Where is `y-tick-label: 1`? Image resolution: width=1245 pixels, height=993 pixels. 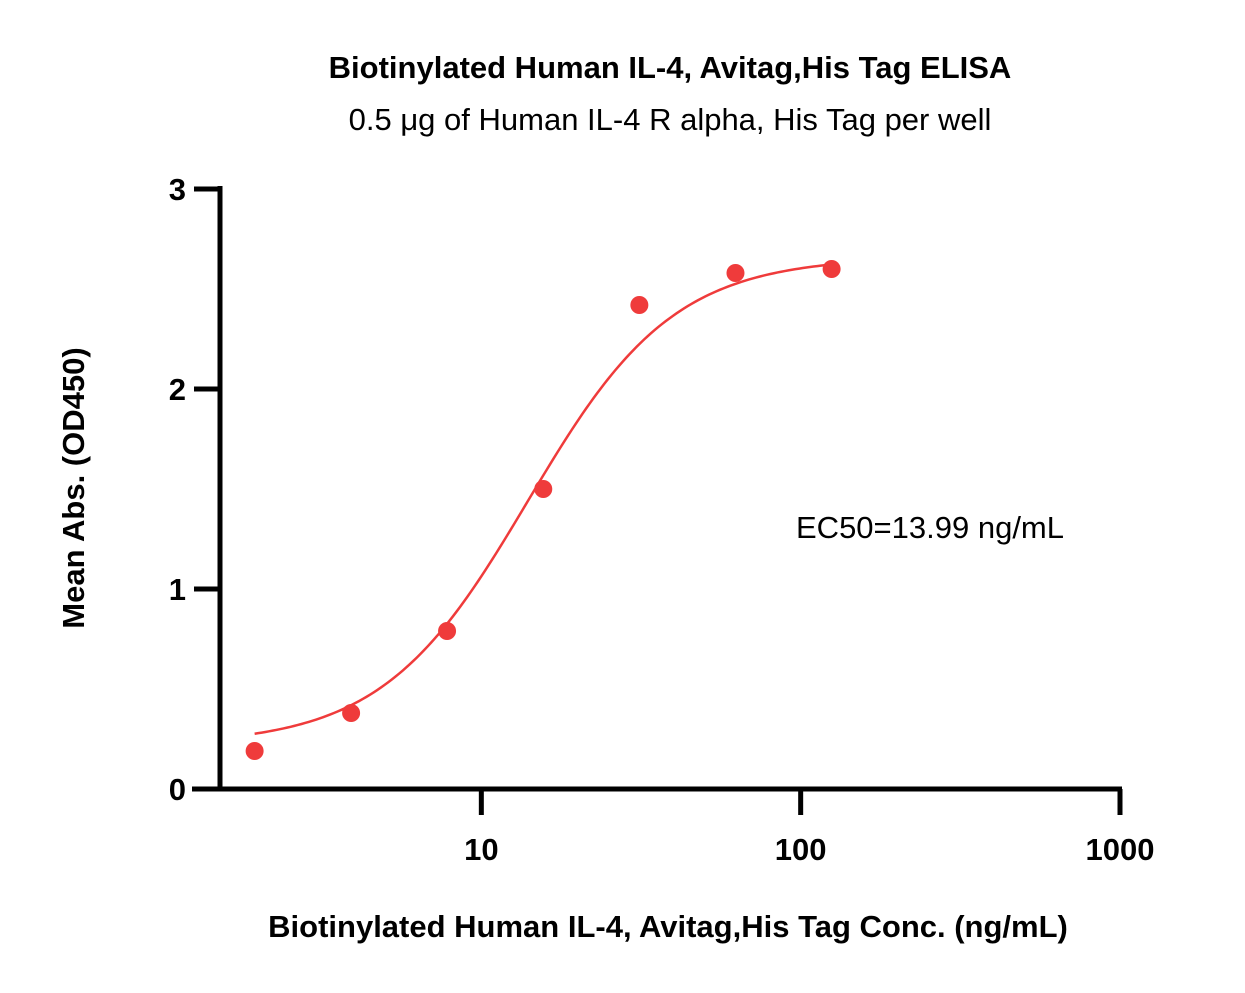
y-tick-label: 1 is located at coordinates (177, 589).